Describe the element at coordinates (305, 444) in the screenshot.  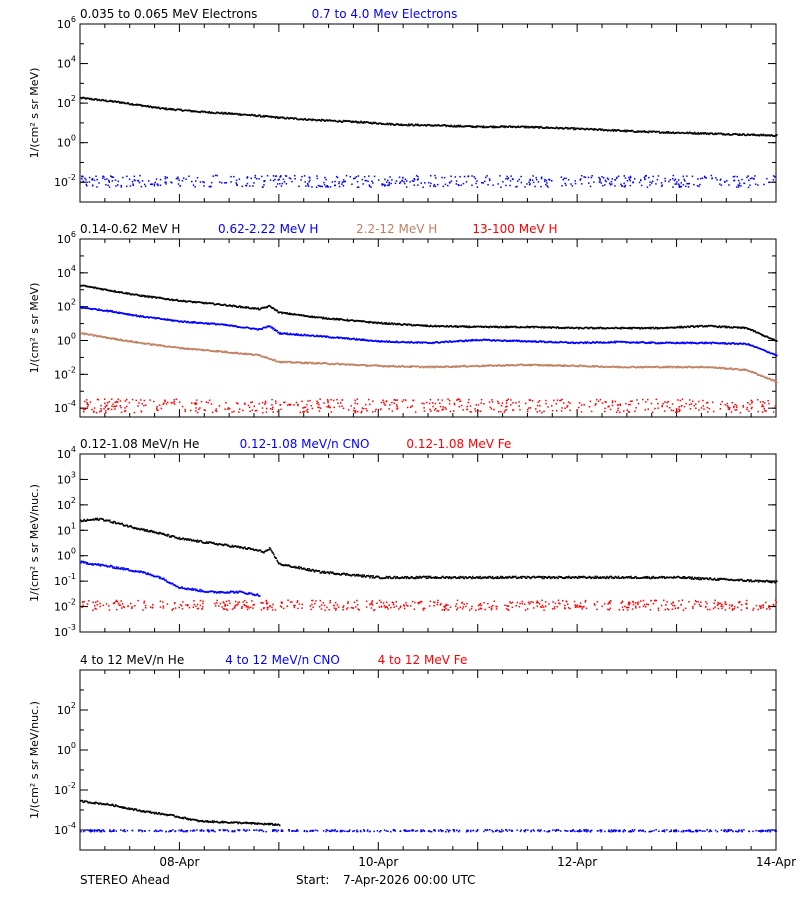
I see `legend-entry: 0.12-1.08 MeV/n CNO` at that location.